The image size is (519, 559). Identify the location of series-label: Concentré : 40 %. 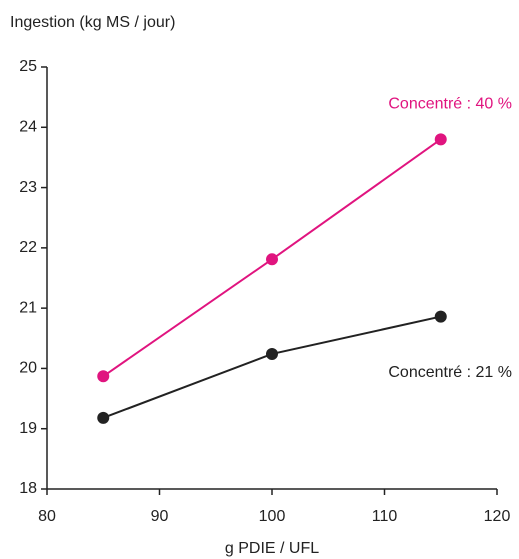
(450, 104).